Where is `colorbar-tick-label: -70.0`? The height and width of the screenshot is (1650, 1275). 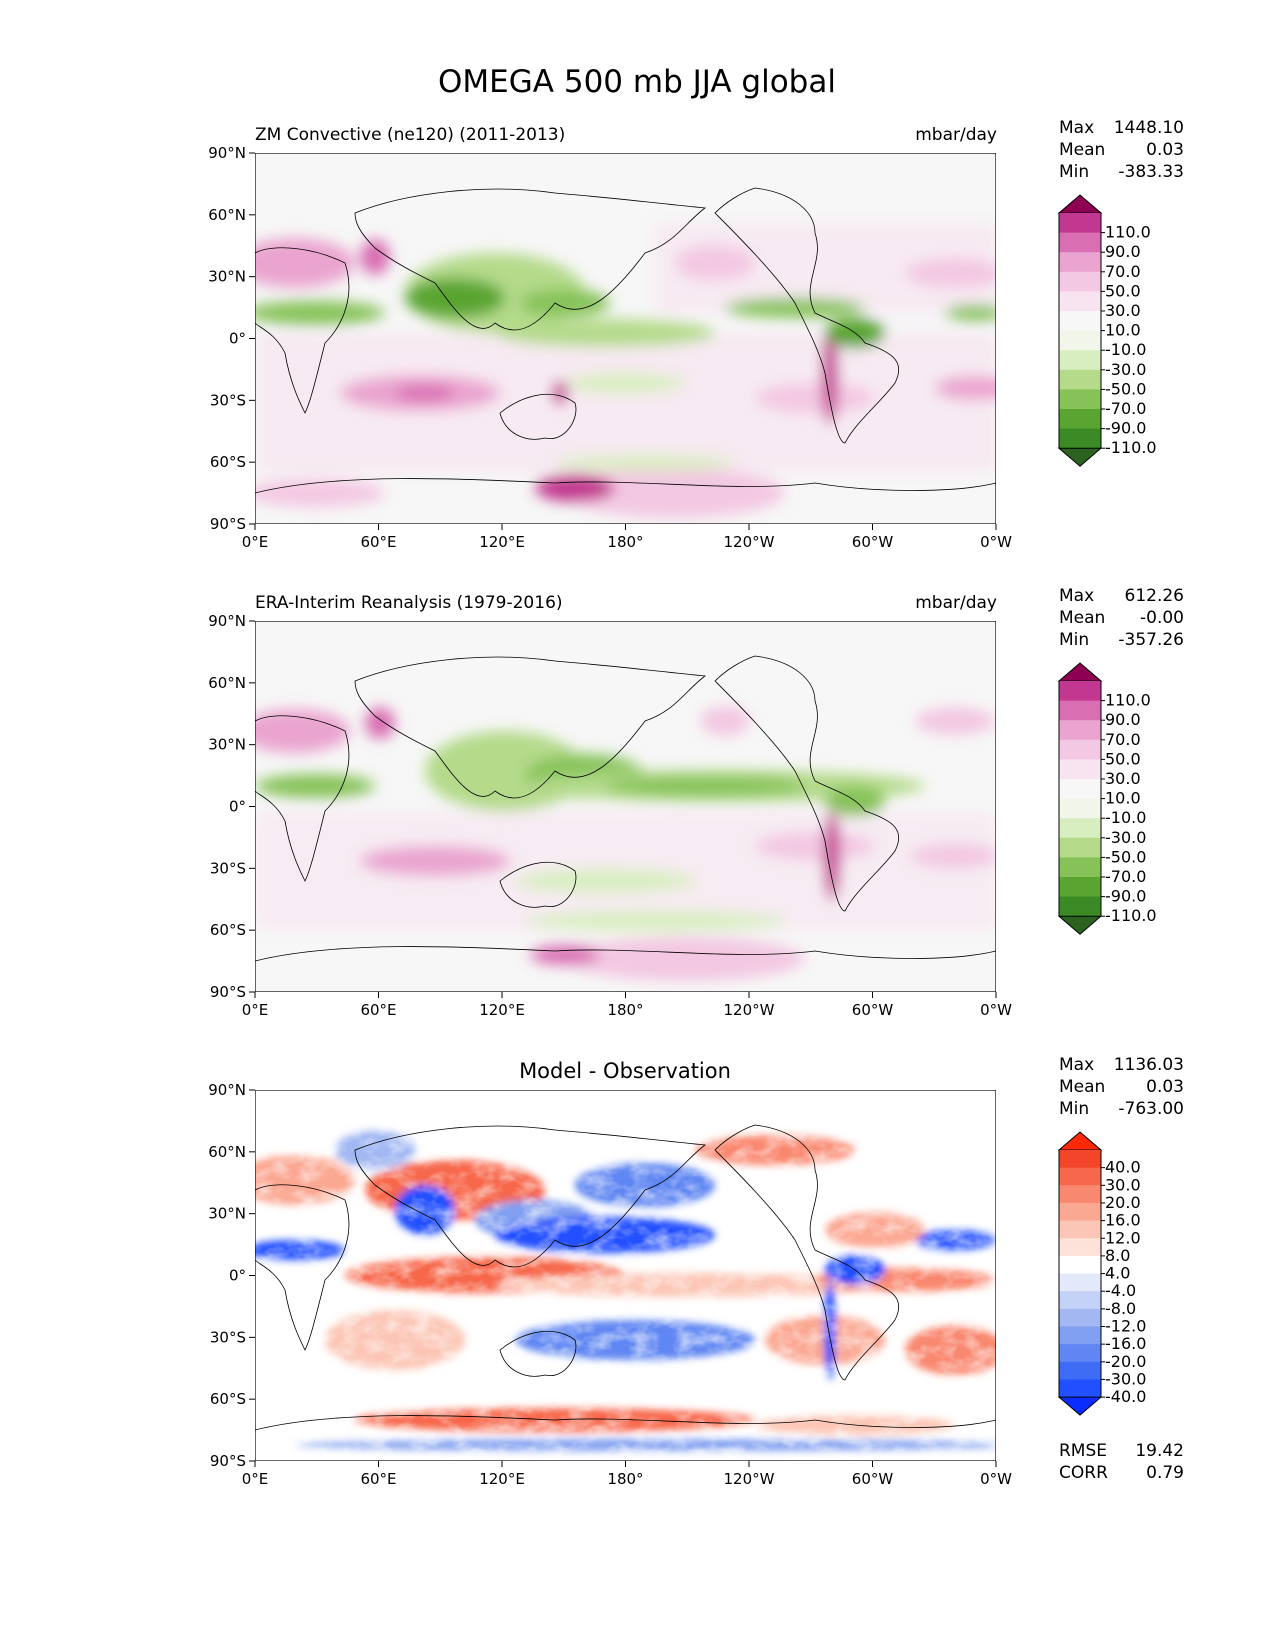 colorbar-tick-label: -70.0 is located at coordinates (1125, 408).